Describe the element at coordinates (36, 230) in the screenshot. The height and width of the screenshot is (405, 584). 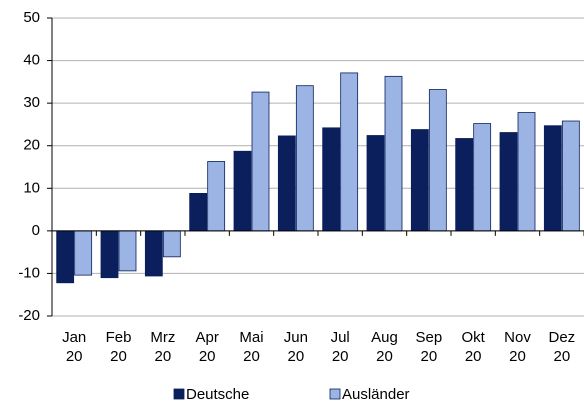
I see `y-tick-label: 0` at that location.